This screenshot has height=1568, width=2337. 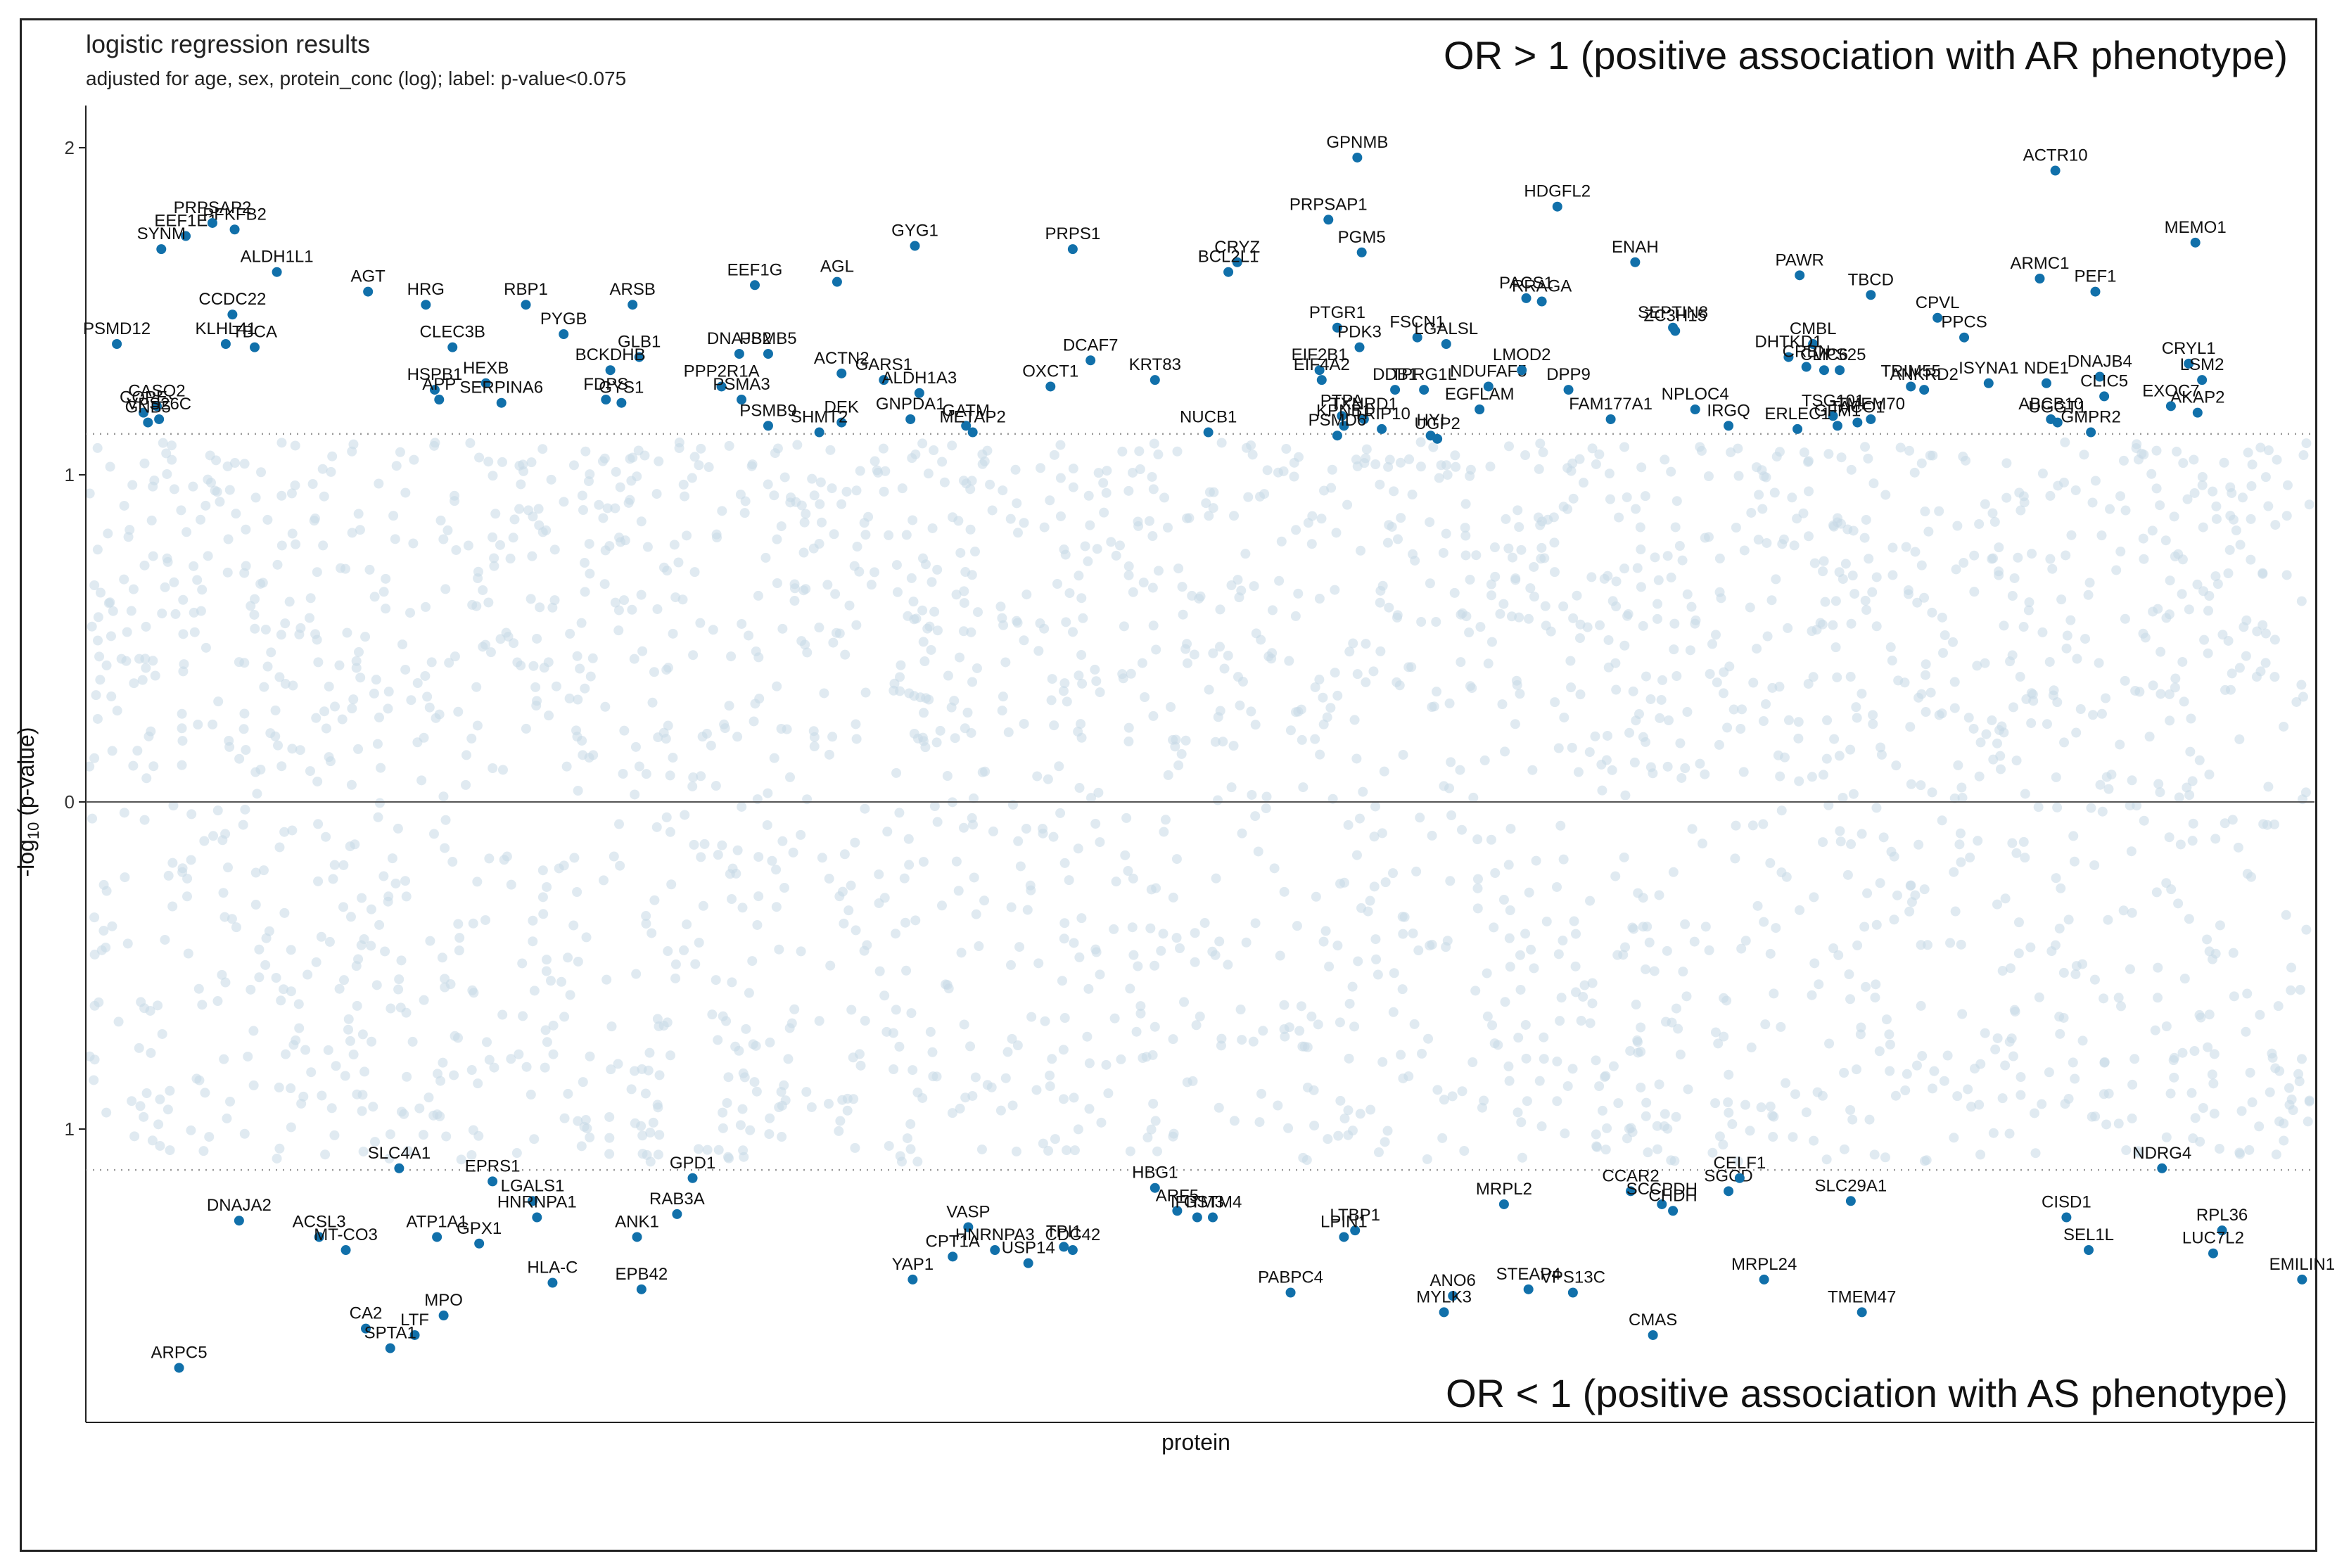 What do you see at coordinates (1528, 1274) in the screenshot?
I see `point-label: STEAP4` at bounding box center [1528, 1274].